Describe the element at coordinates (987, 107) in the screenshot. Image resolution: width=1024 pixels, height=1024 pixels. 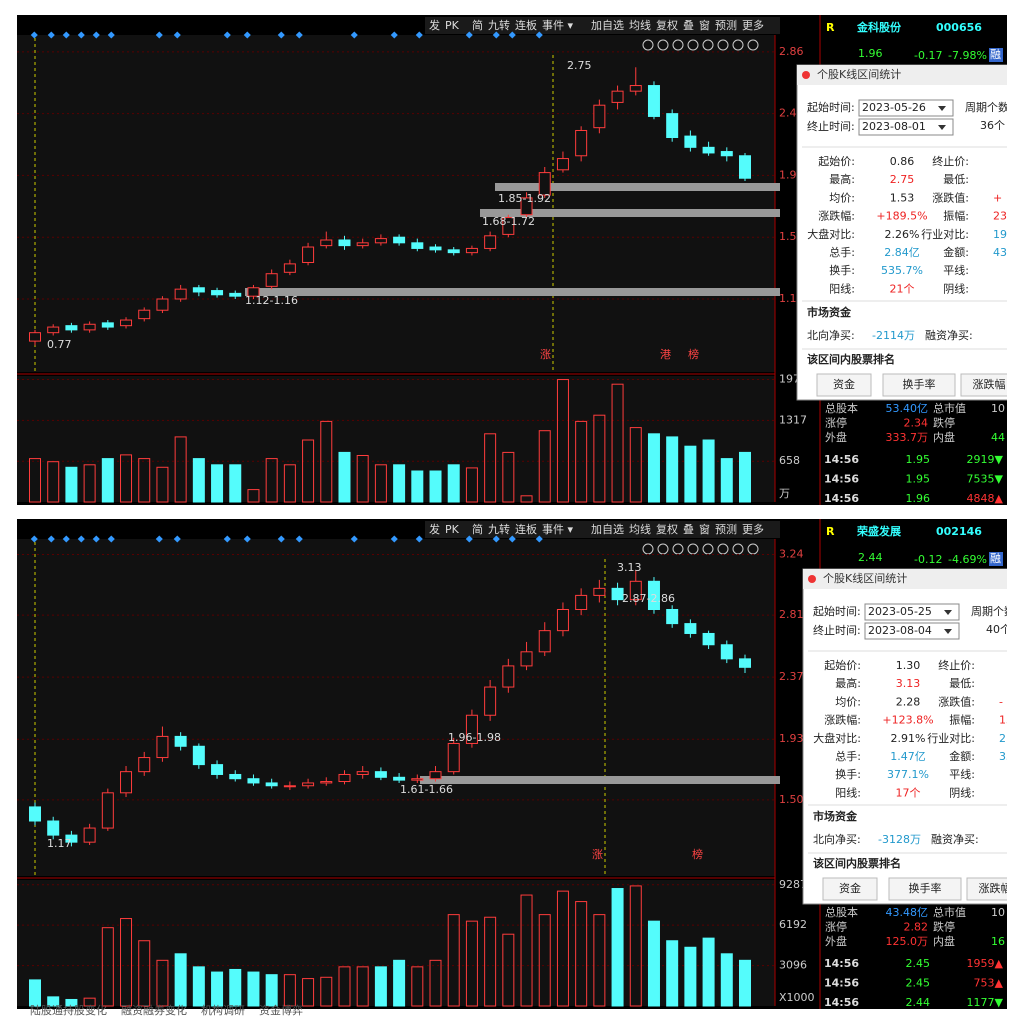
I see `field-label: 周期个数` at that location.